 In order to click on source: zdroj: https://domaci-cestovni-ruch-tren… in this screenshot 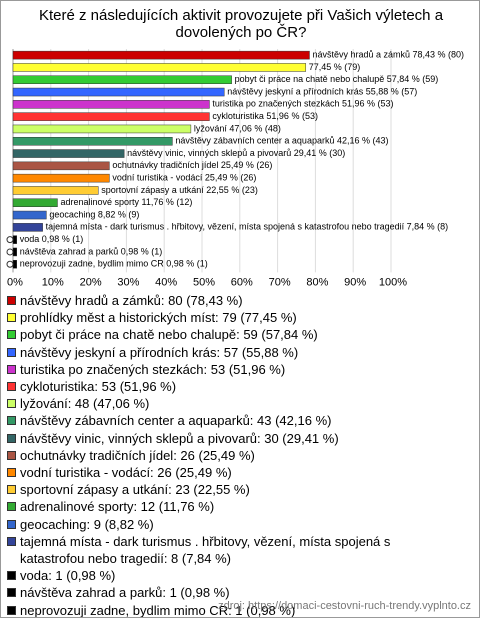, I will do `click(344, 606)`.